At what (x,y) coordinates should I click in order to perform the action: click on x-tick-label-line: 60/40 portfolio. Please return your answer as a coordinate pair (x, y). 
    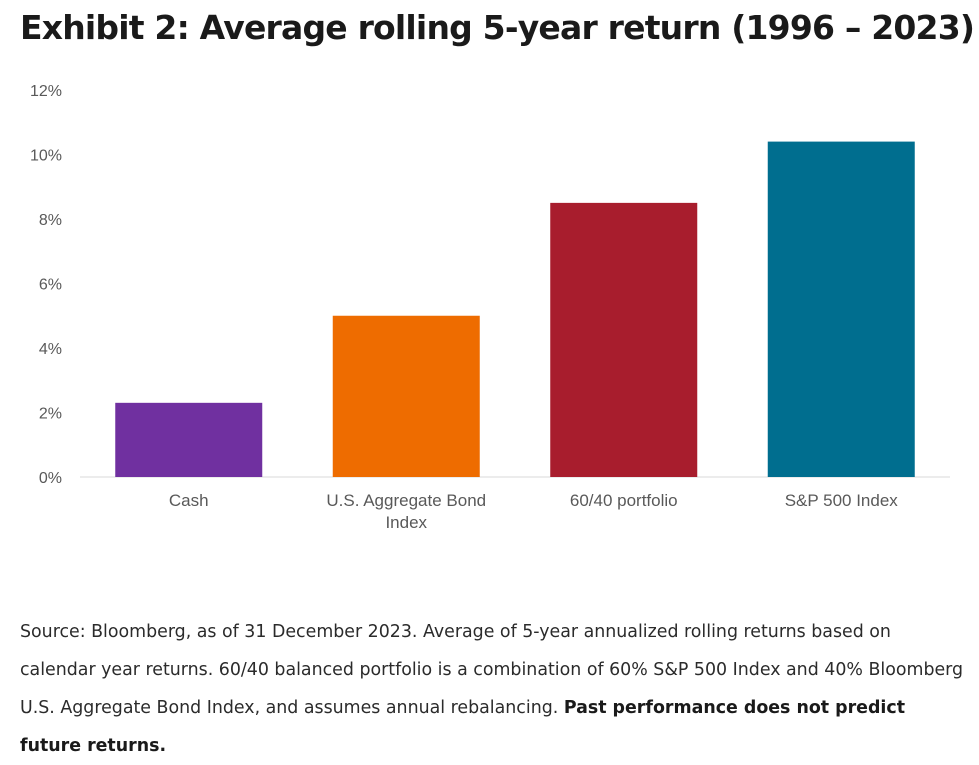
    Looking at the image, I should click on (624, 500).